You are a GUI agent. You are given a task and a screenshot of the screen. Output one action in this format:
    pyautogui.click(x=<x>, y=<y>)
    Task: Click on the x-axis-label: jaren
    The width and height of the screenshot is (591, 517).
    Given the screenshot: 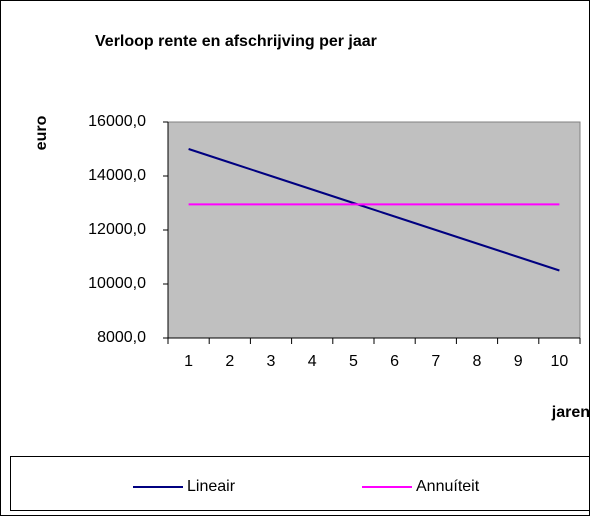 What is the action you would take?
    pyautogui.click(x=570, y=412)
    